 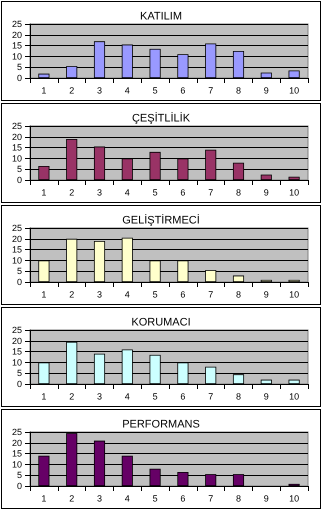 What do you see at coordinates (161, 424) in the screenshot?
I see `chart-title: PERFORMANS` at bounding box center [161, 424].